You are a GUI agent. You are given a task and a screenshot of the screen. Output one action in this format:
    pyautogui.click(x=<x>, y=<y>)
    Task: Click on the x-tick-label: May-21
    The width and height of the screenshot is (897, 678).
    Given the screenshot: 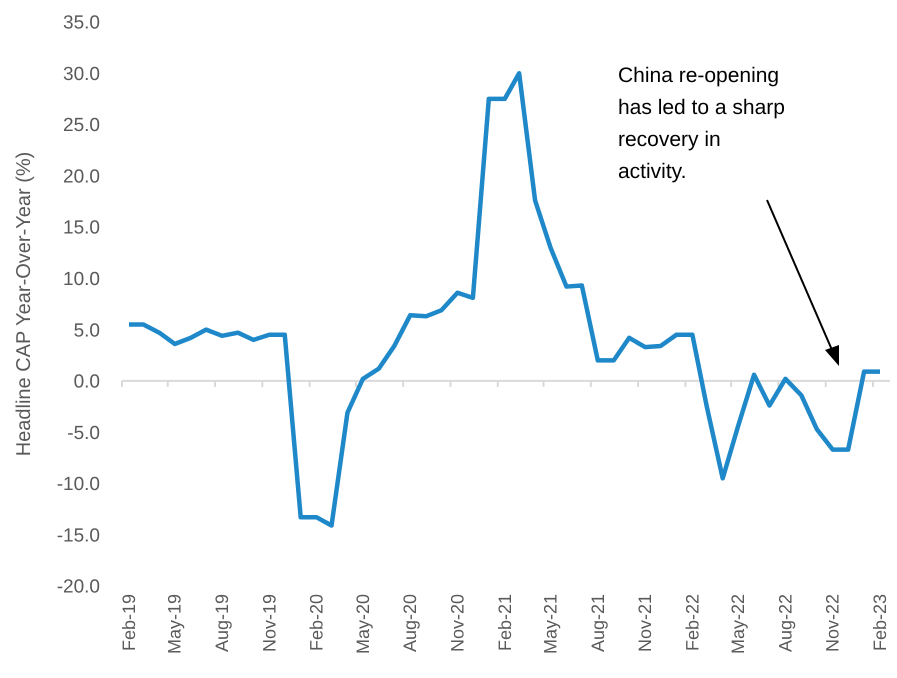 What is the action you would take?
    pyautogui.click(x=550, y=624)
    